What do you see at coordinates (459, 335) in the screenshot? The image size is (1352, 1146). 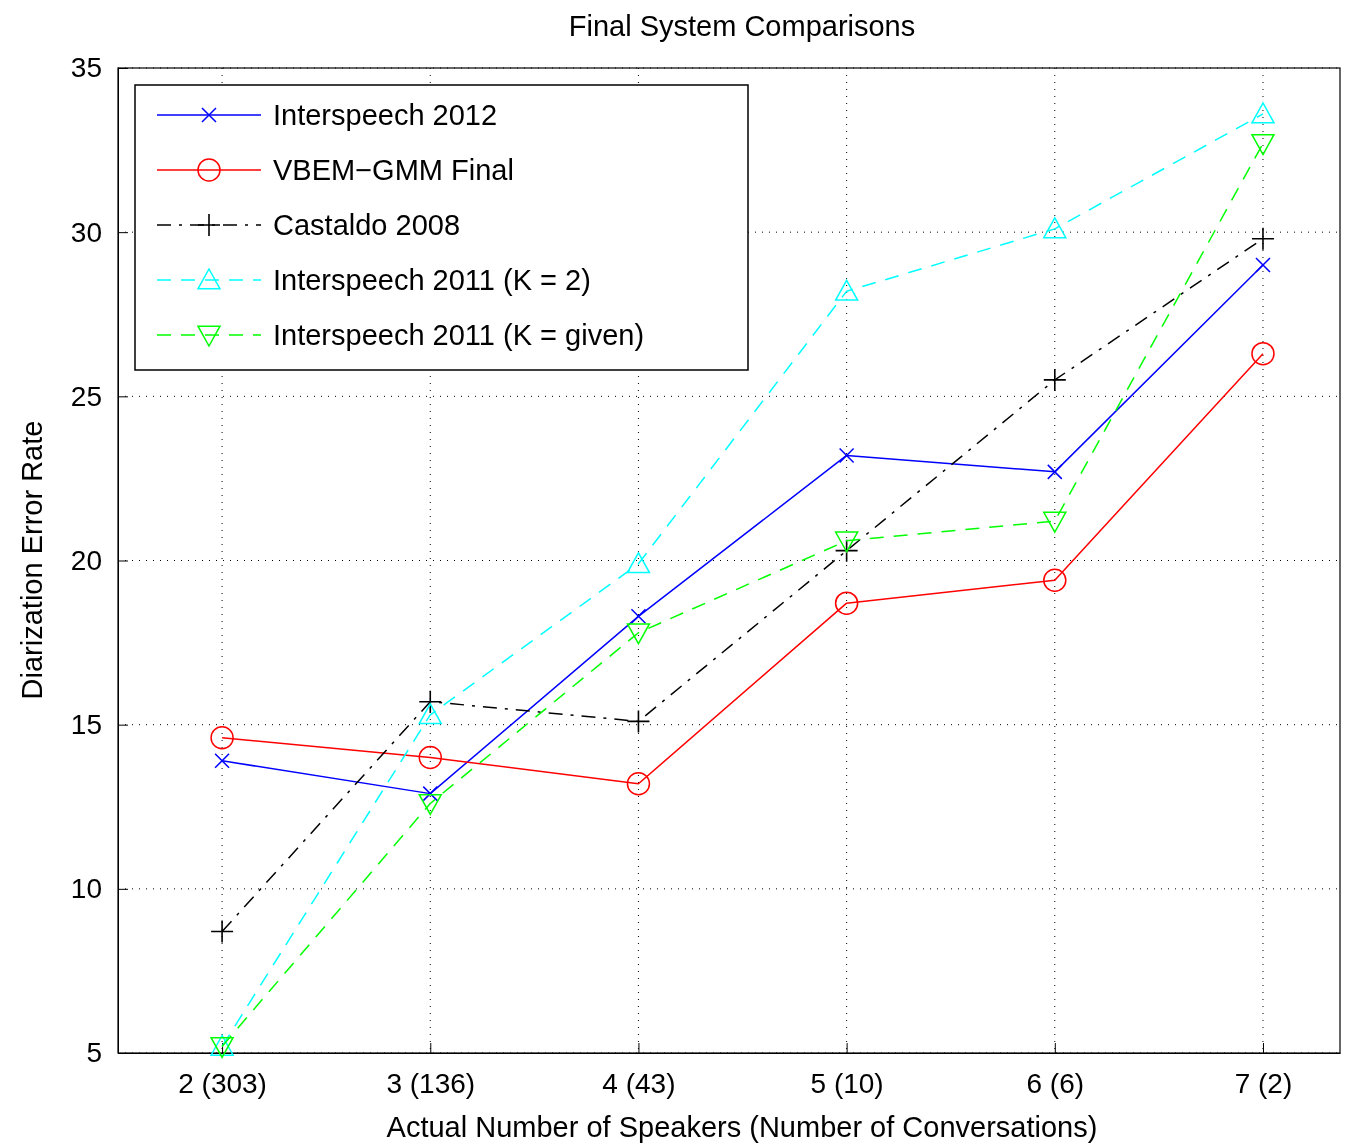 I see `legend-label: Interspeech 2011 (K = given)` at bounding box center [459, 335].